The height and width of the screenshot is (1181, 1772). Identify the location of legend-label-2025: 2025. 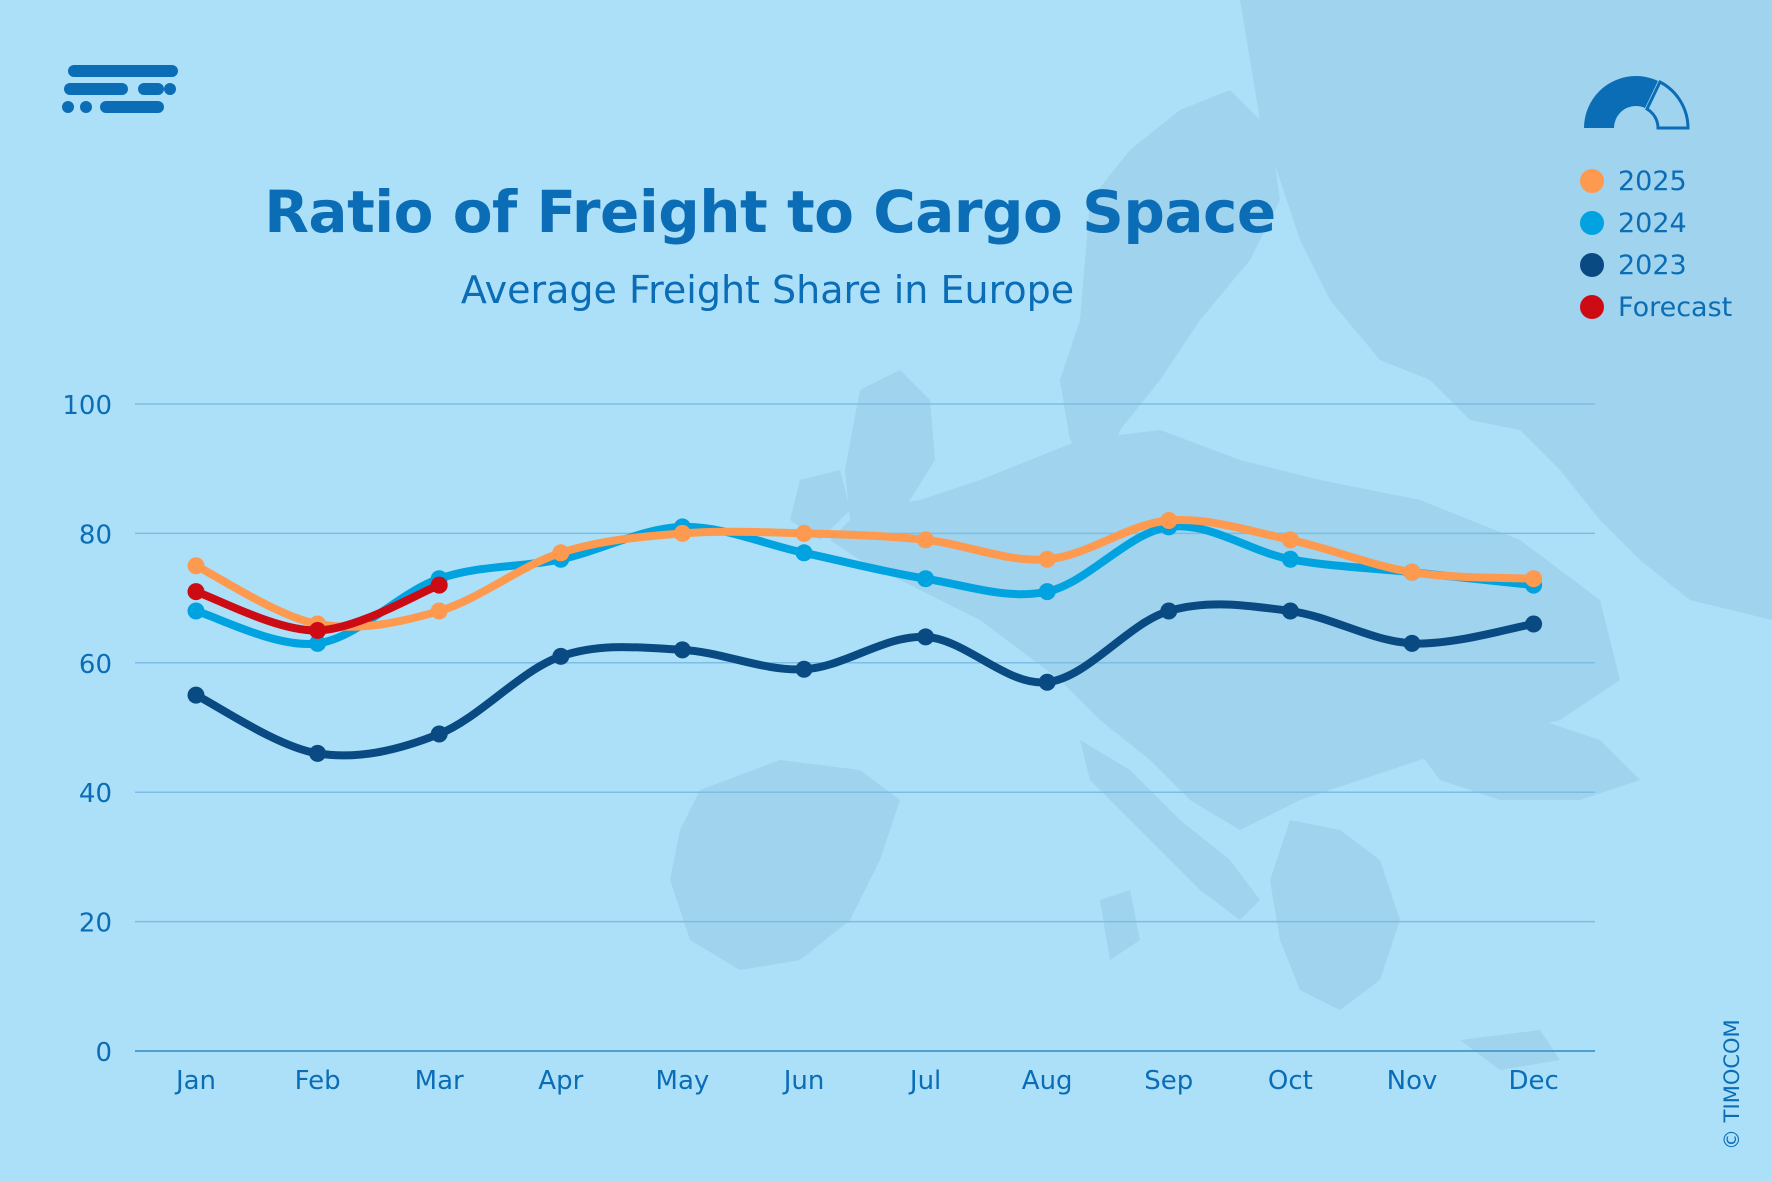
(1652, 181).